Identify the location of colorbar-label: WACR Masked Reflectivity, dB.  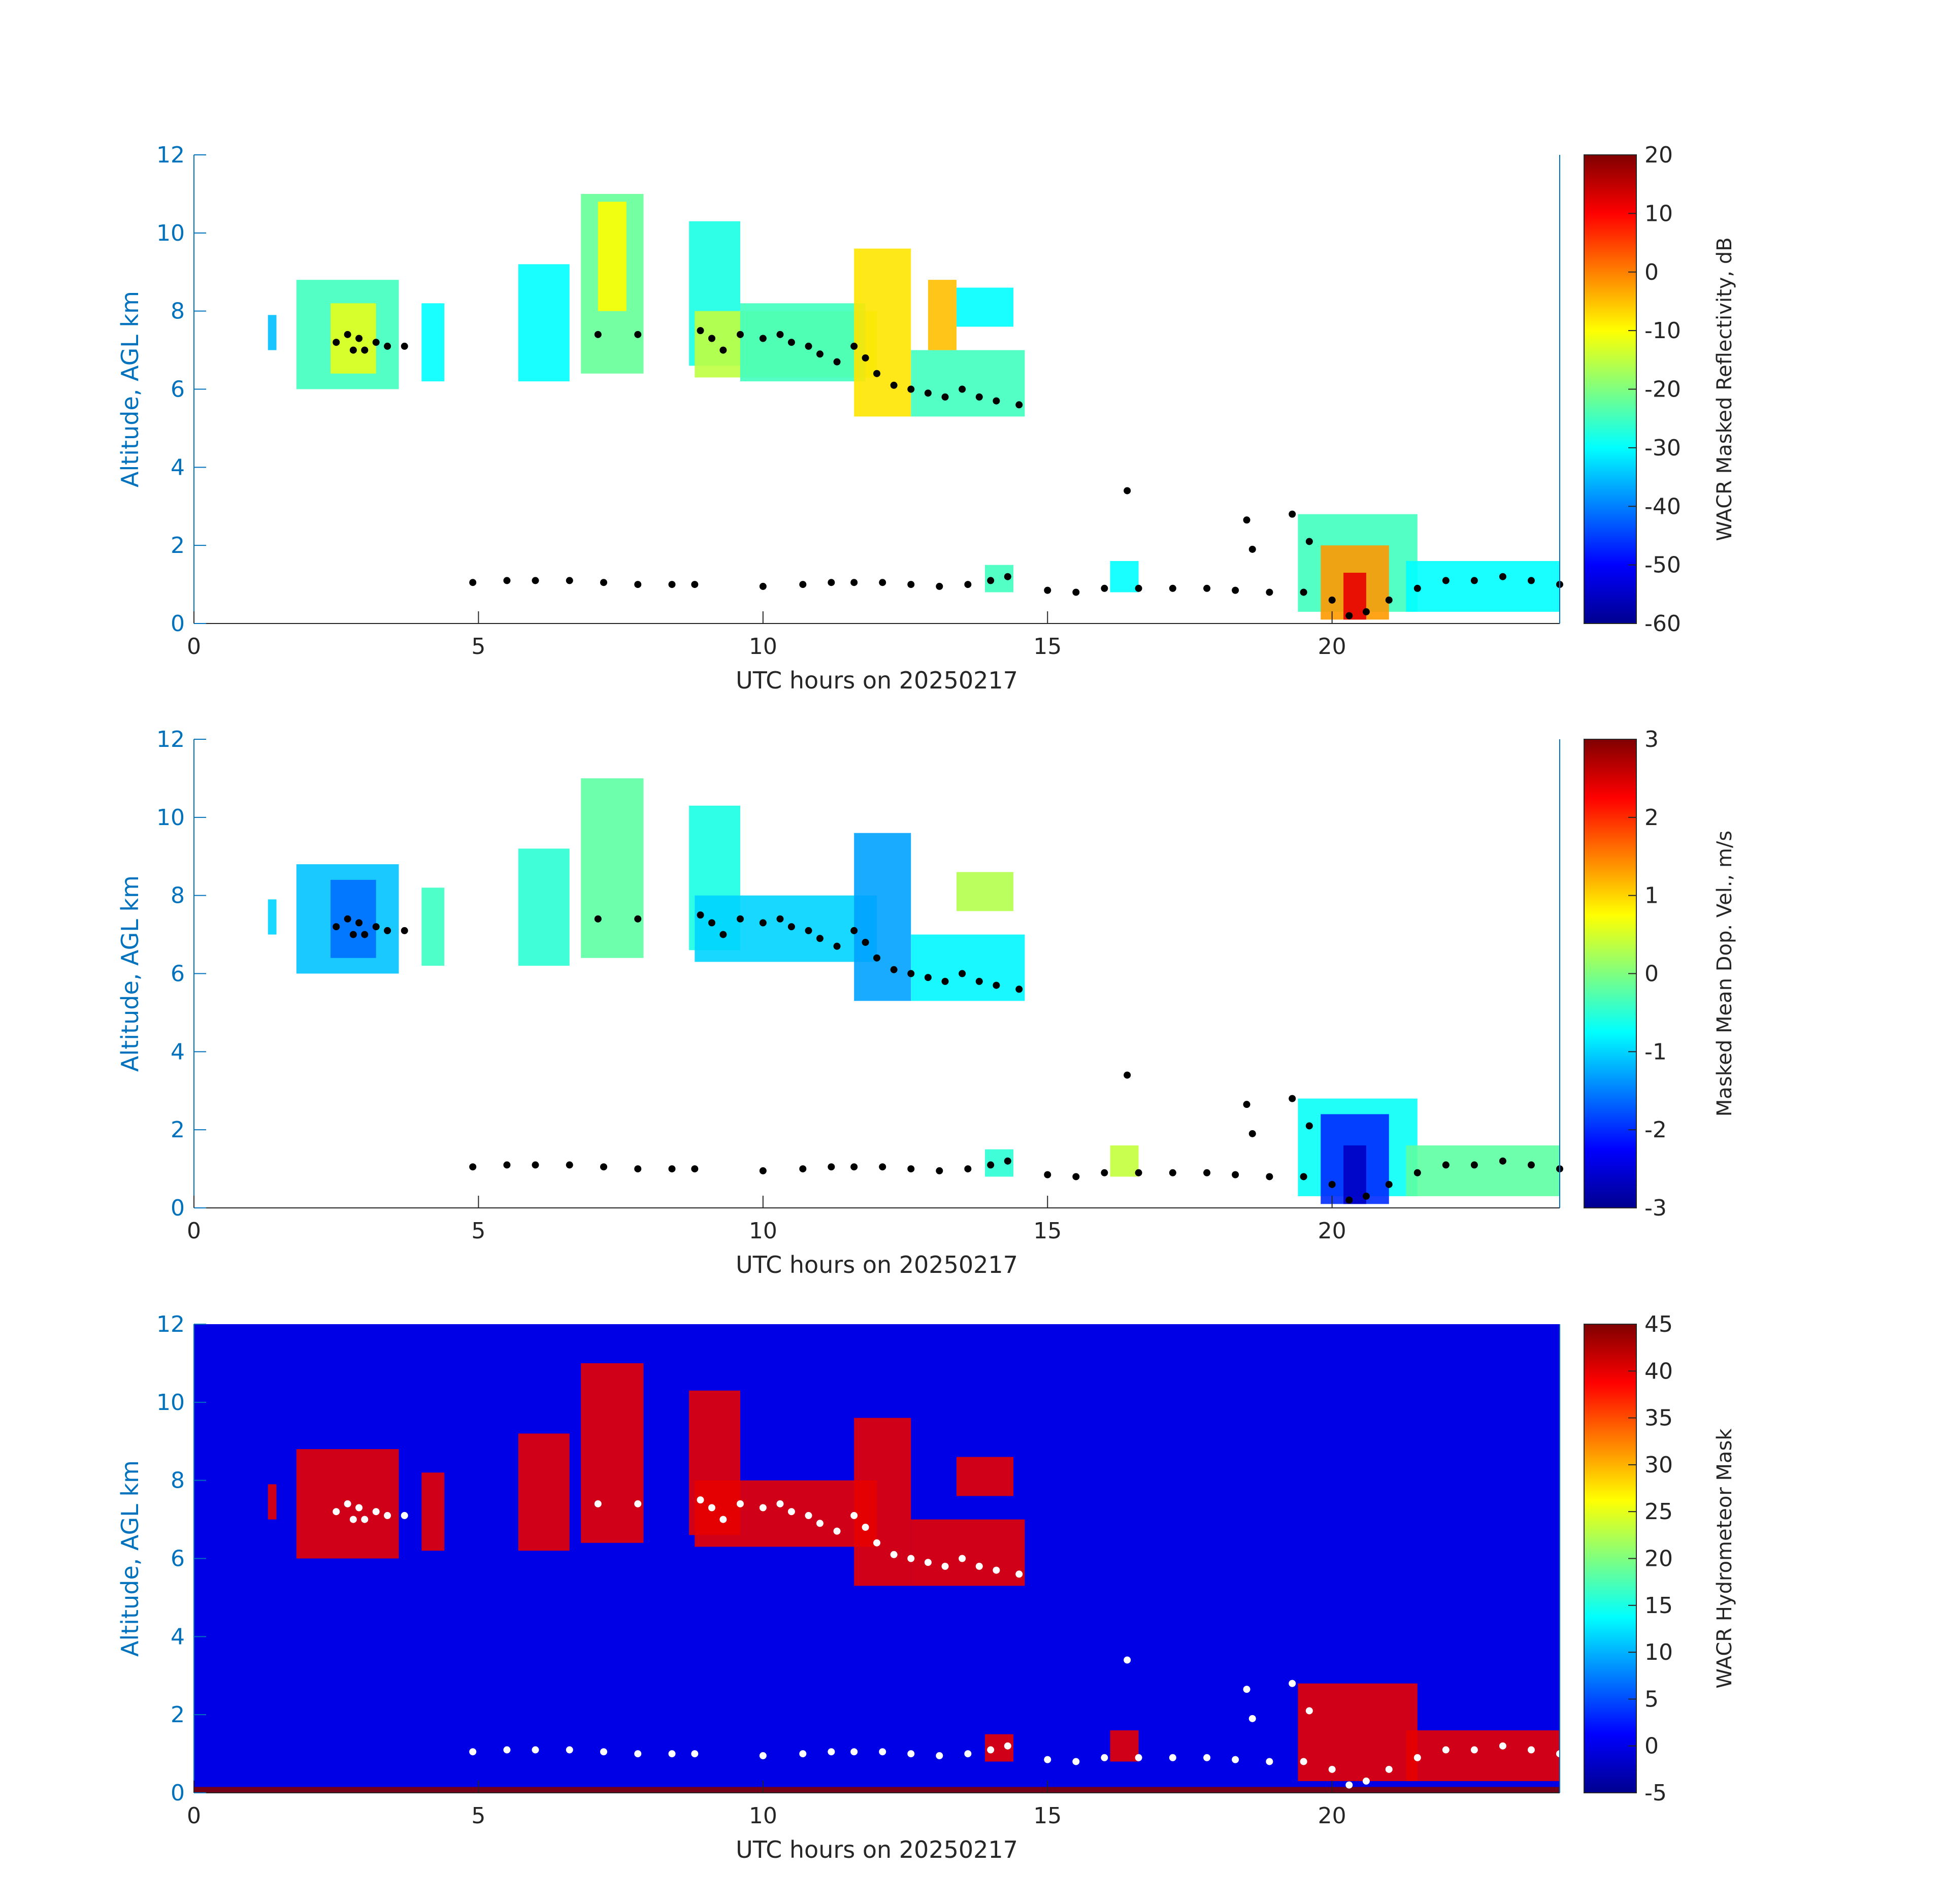
(1724, 389).